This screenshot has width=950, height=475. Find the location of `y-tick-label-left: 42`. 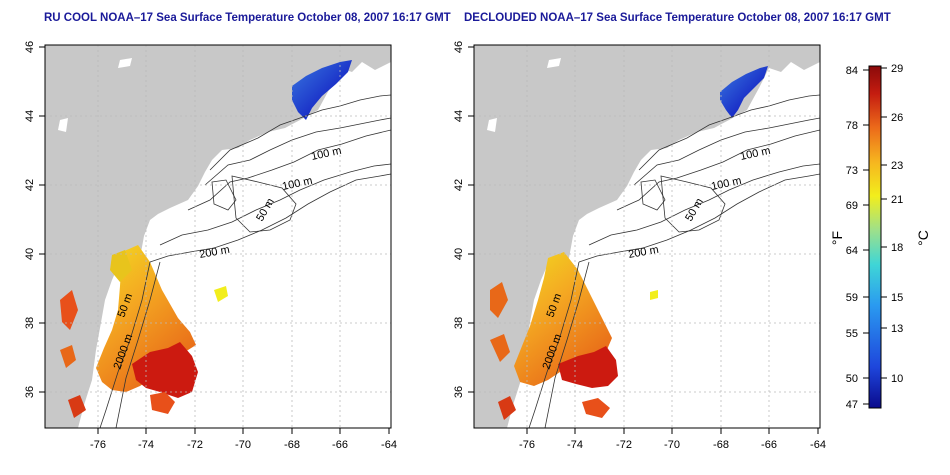

y-tick-label-left: 42 is located at coordinates (30, 185).